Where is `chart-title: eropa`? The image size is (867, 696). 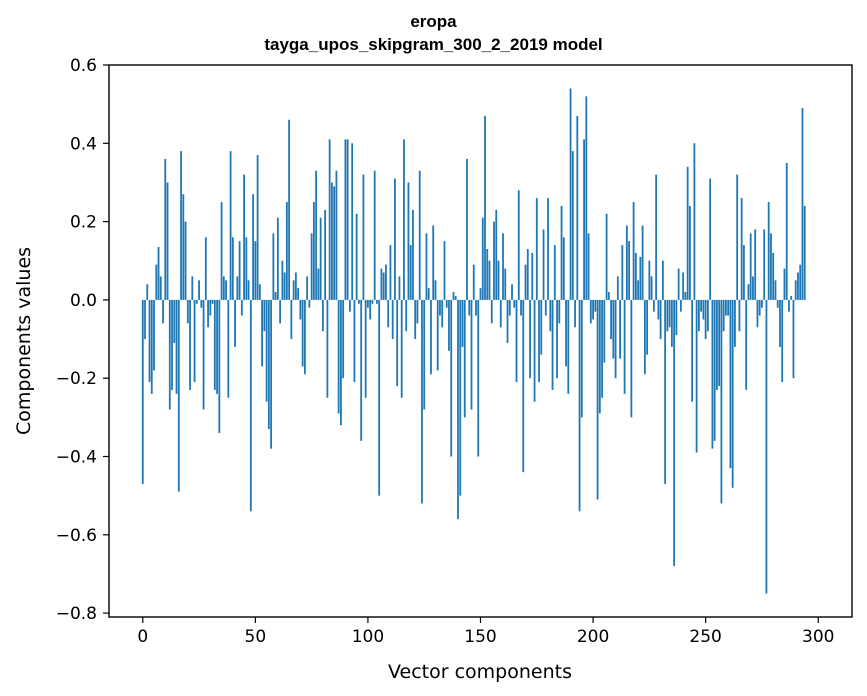 chart-title: eropa is located at coordinates (433, 21).